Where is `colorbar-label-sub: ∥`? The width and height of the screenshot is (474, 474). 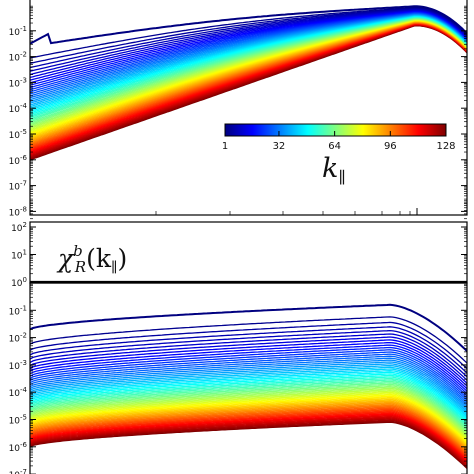 colorbar-label-sub: ∥ is located at coordinates (341, 177).